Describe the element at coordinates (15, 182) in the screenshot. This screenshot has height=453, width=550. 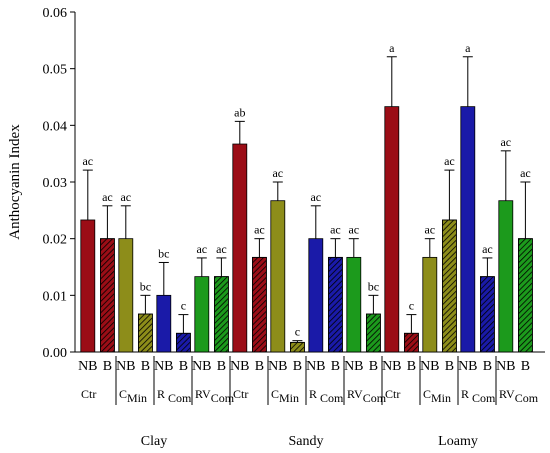
I see `y-axis-label: Anthocyanin Index` at that location.